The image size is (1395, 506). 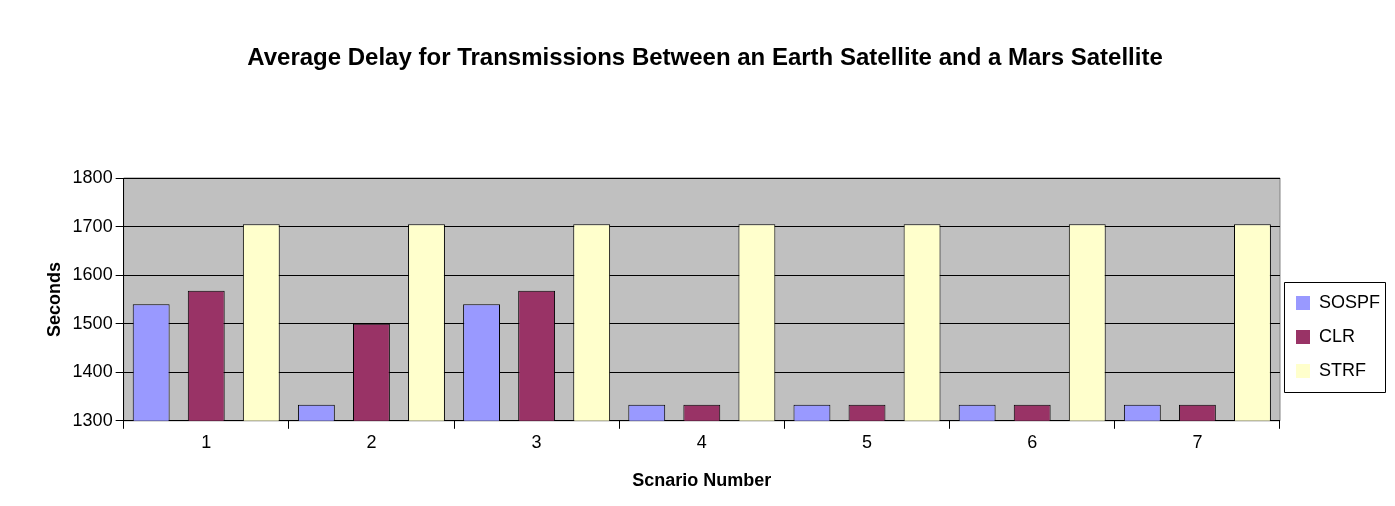 I want to click on chart-title: Average Delay for Transmissions Between an Earth Satellite and a Mars Satellite, so click(x=705, y=57).